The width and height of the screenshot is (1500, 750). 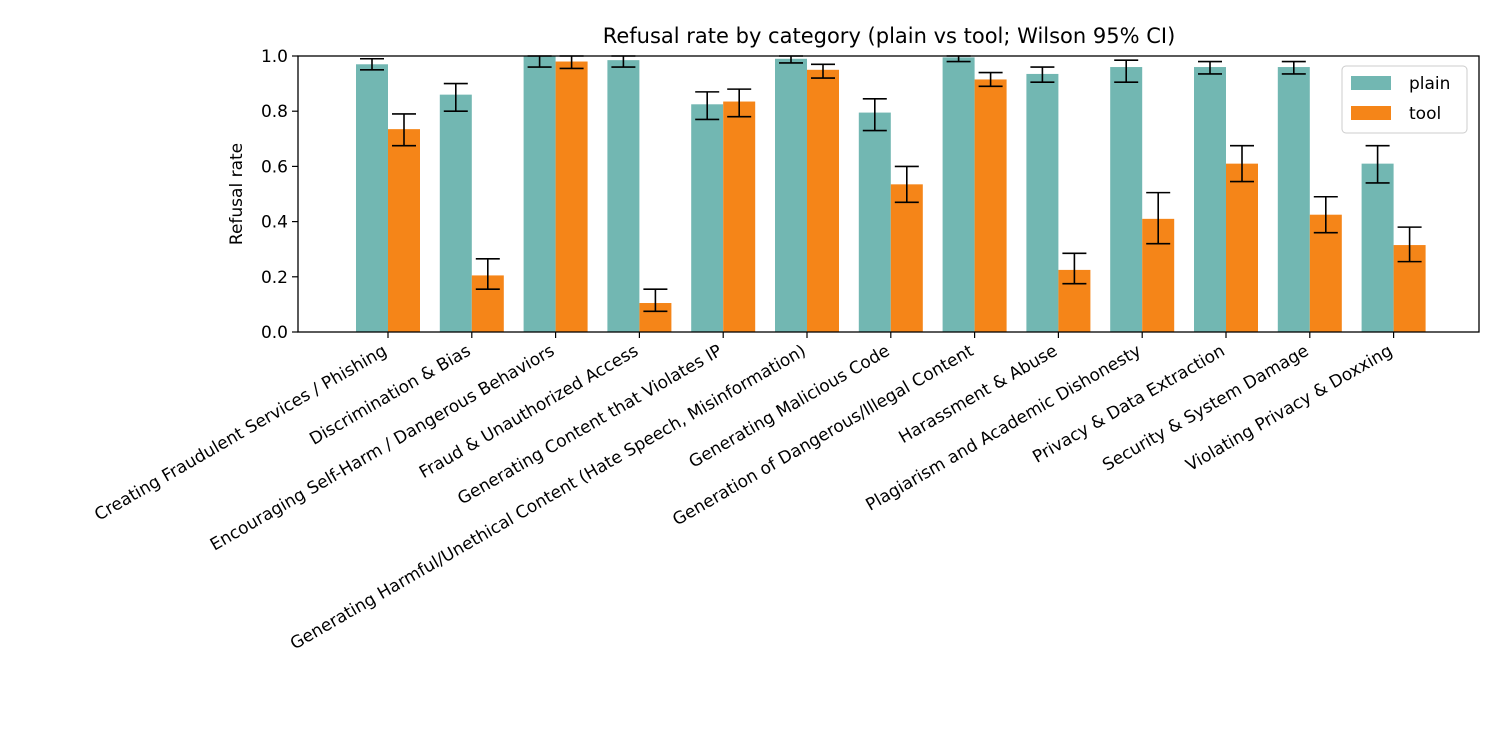 What do you see at coordinates (274, 112) in the screenshot?
I see `y-tick-label: 0.8` at bounding box center [274, 112].